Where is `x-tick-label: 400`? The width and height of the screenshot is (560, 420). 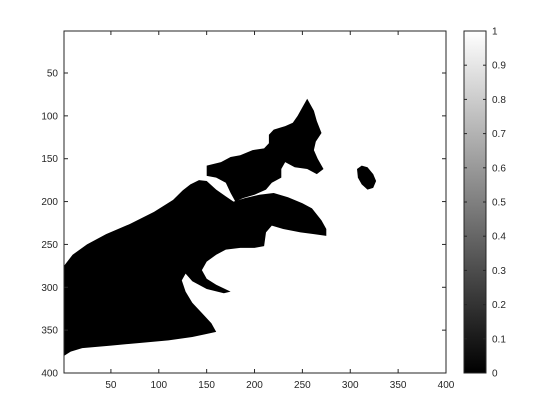 x-tick-label: 400 is located at coordinates (446, 385).